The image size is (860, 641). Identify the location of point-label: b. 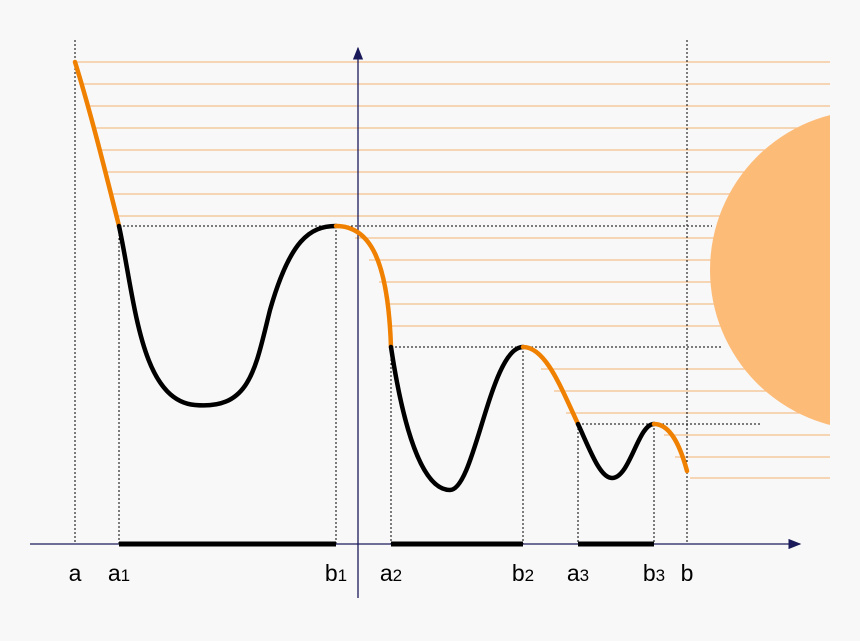
(687, 573).